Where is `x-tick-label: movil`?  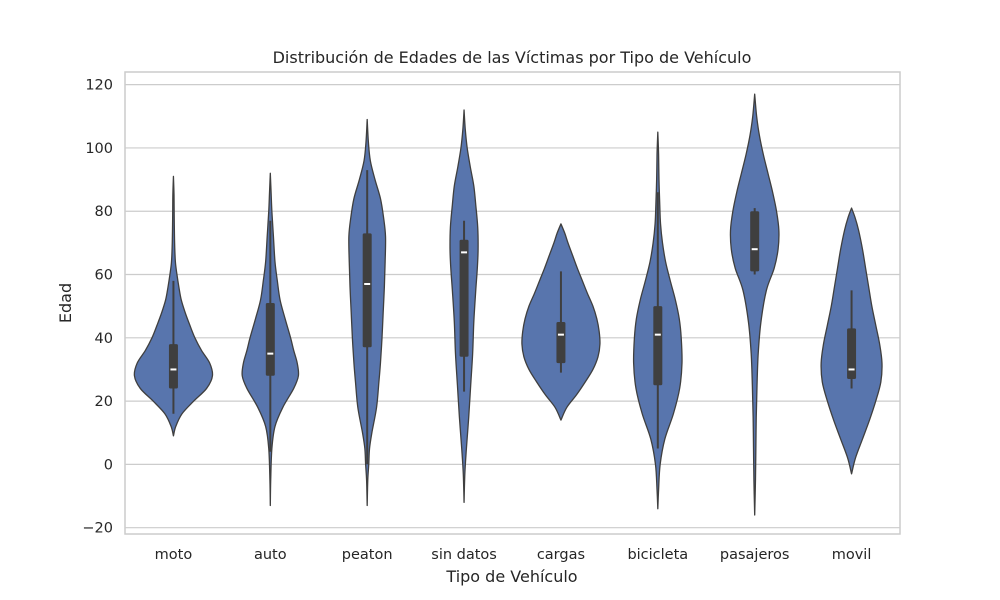 x-tick-label: movil is located at coordinates (852, 555).